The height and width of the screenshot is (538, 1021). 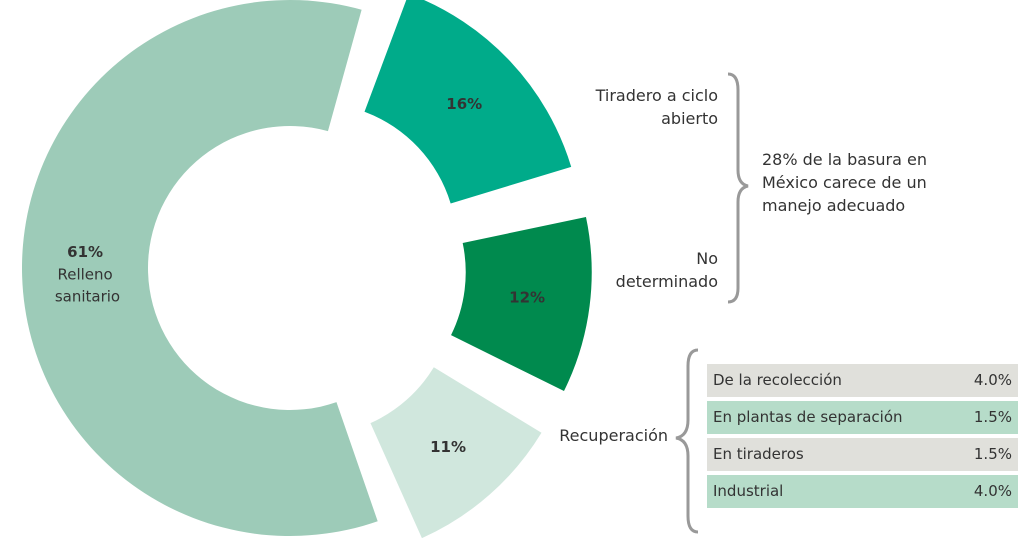 I want to click on category-label: Recuperación, so click(x=613, y=435).